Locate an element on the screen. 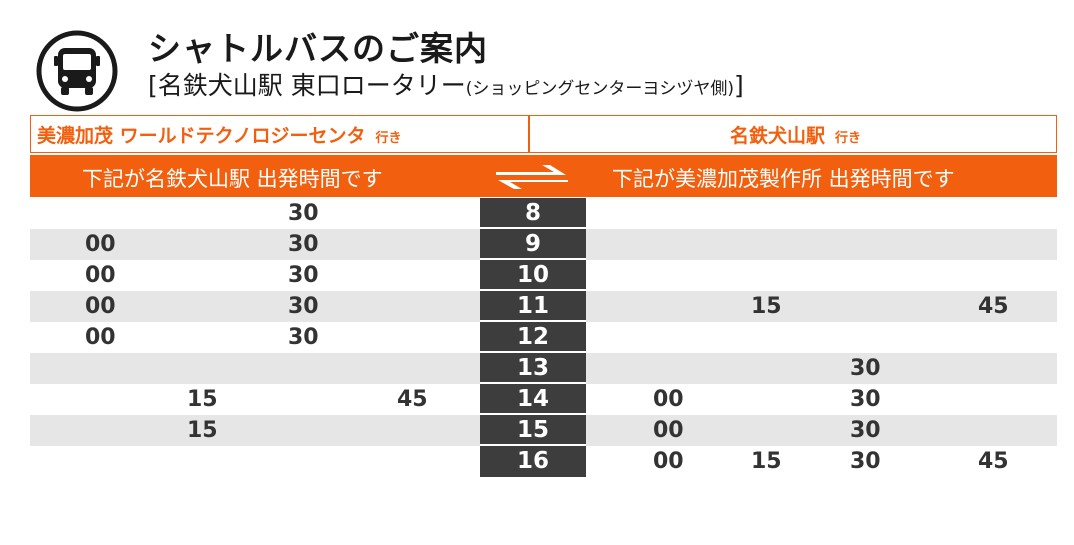 The image size is (1074, 545). direction-left-suffix: 行き is located at coordinates (388, 138).